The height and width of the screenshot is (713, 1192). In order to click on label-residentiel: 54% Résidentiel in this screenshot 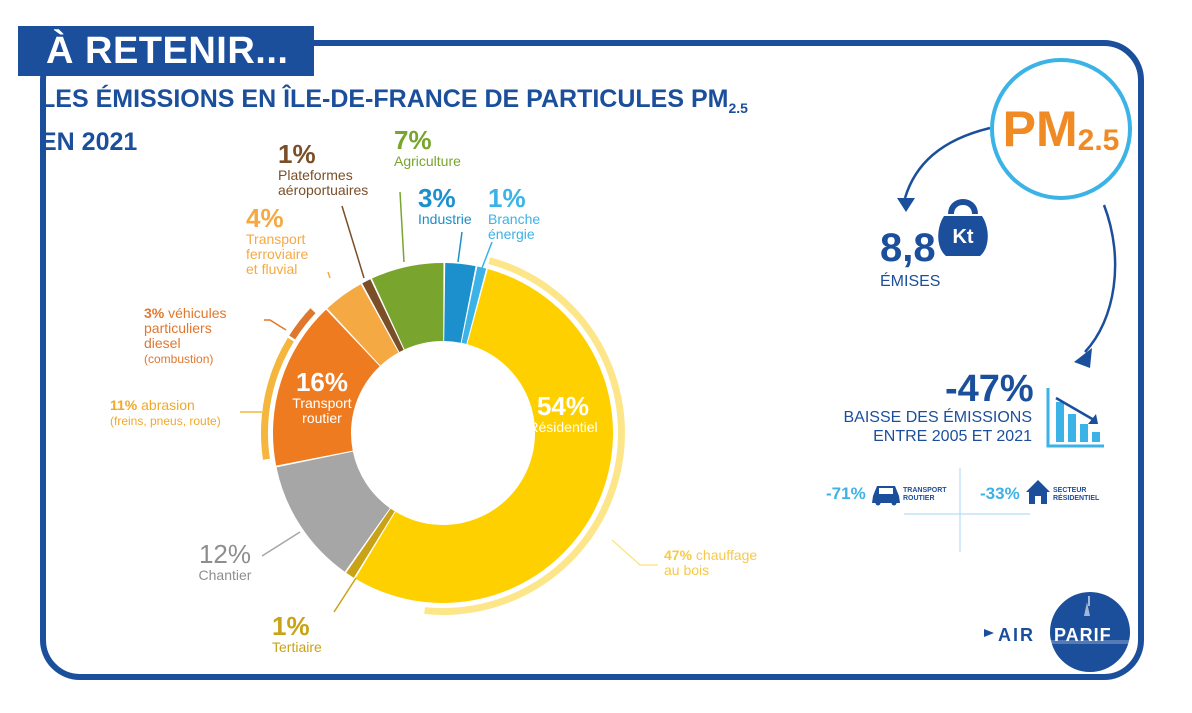, I will do `click(563, 413)`.